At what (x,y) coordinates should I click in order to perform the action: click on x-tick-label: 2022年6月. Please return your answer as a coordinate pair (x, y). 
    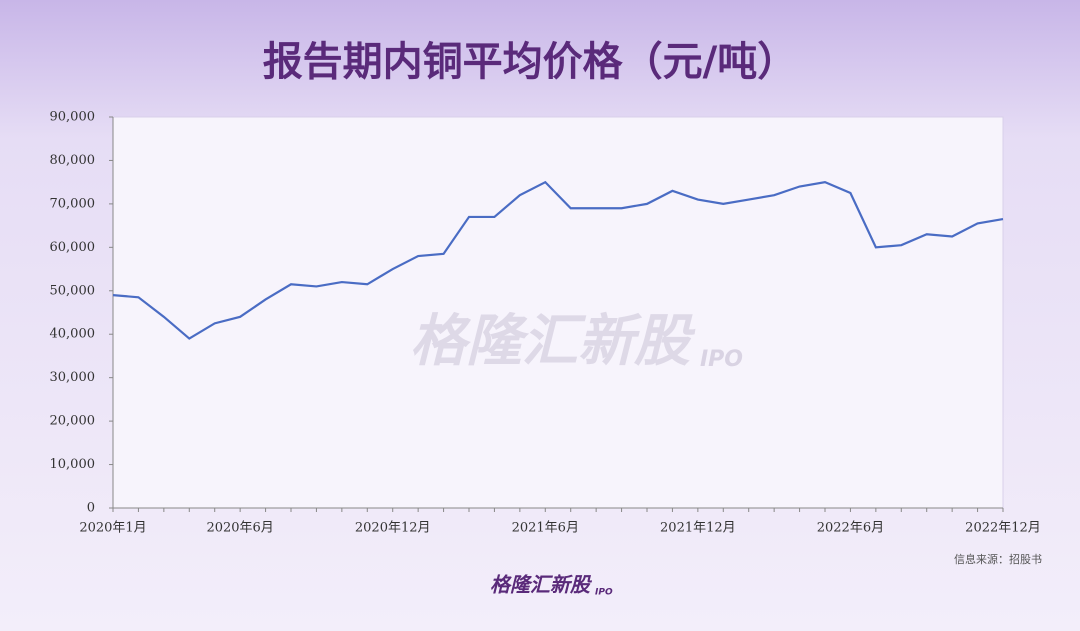
    Looking at the image, I should click on (850, 528).